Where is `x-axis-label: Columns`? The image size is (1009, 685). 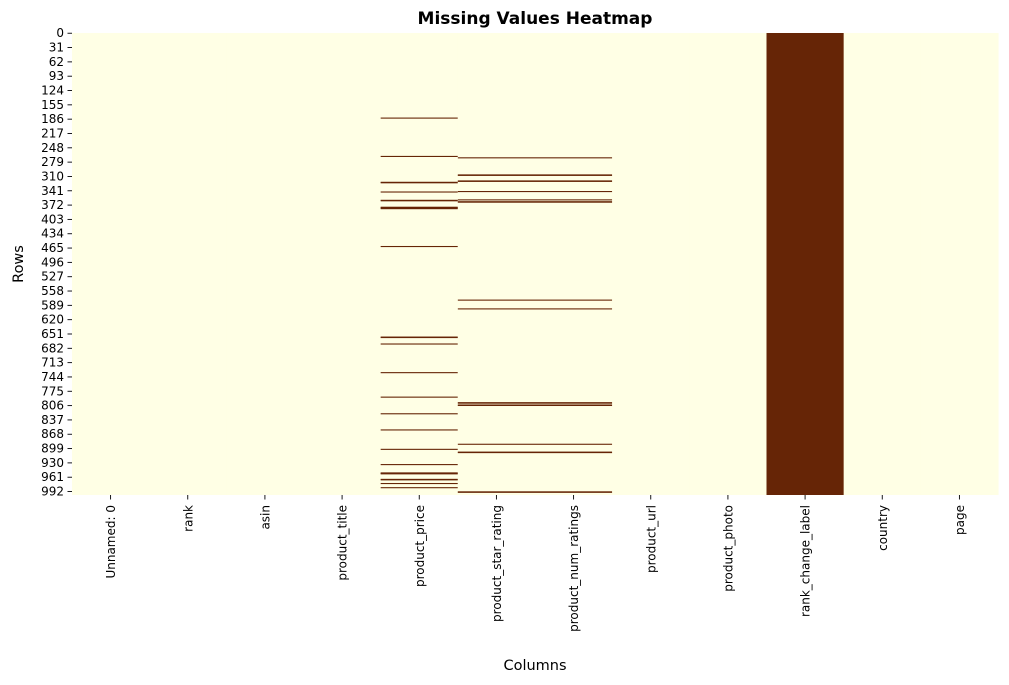
x-axis-label: Columns is located at coordinates (534, 666).